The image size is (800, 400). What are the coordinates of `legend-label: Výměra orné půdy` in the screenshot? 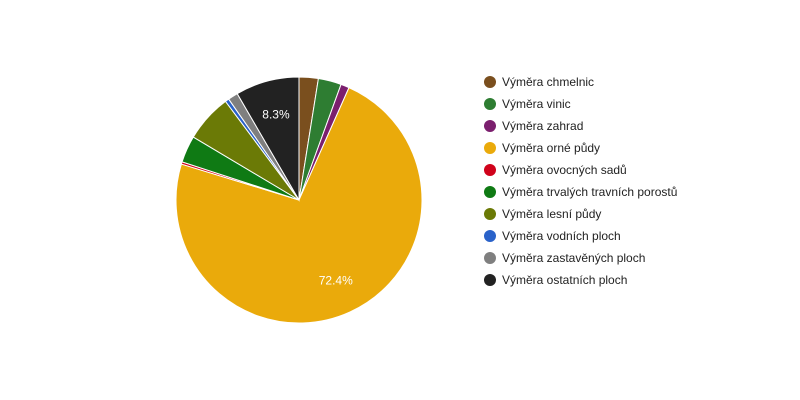 It's located at (551, 148).